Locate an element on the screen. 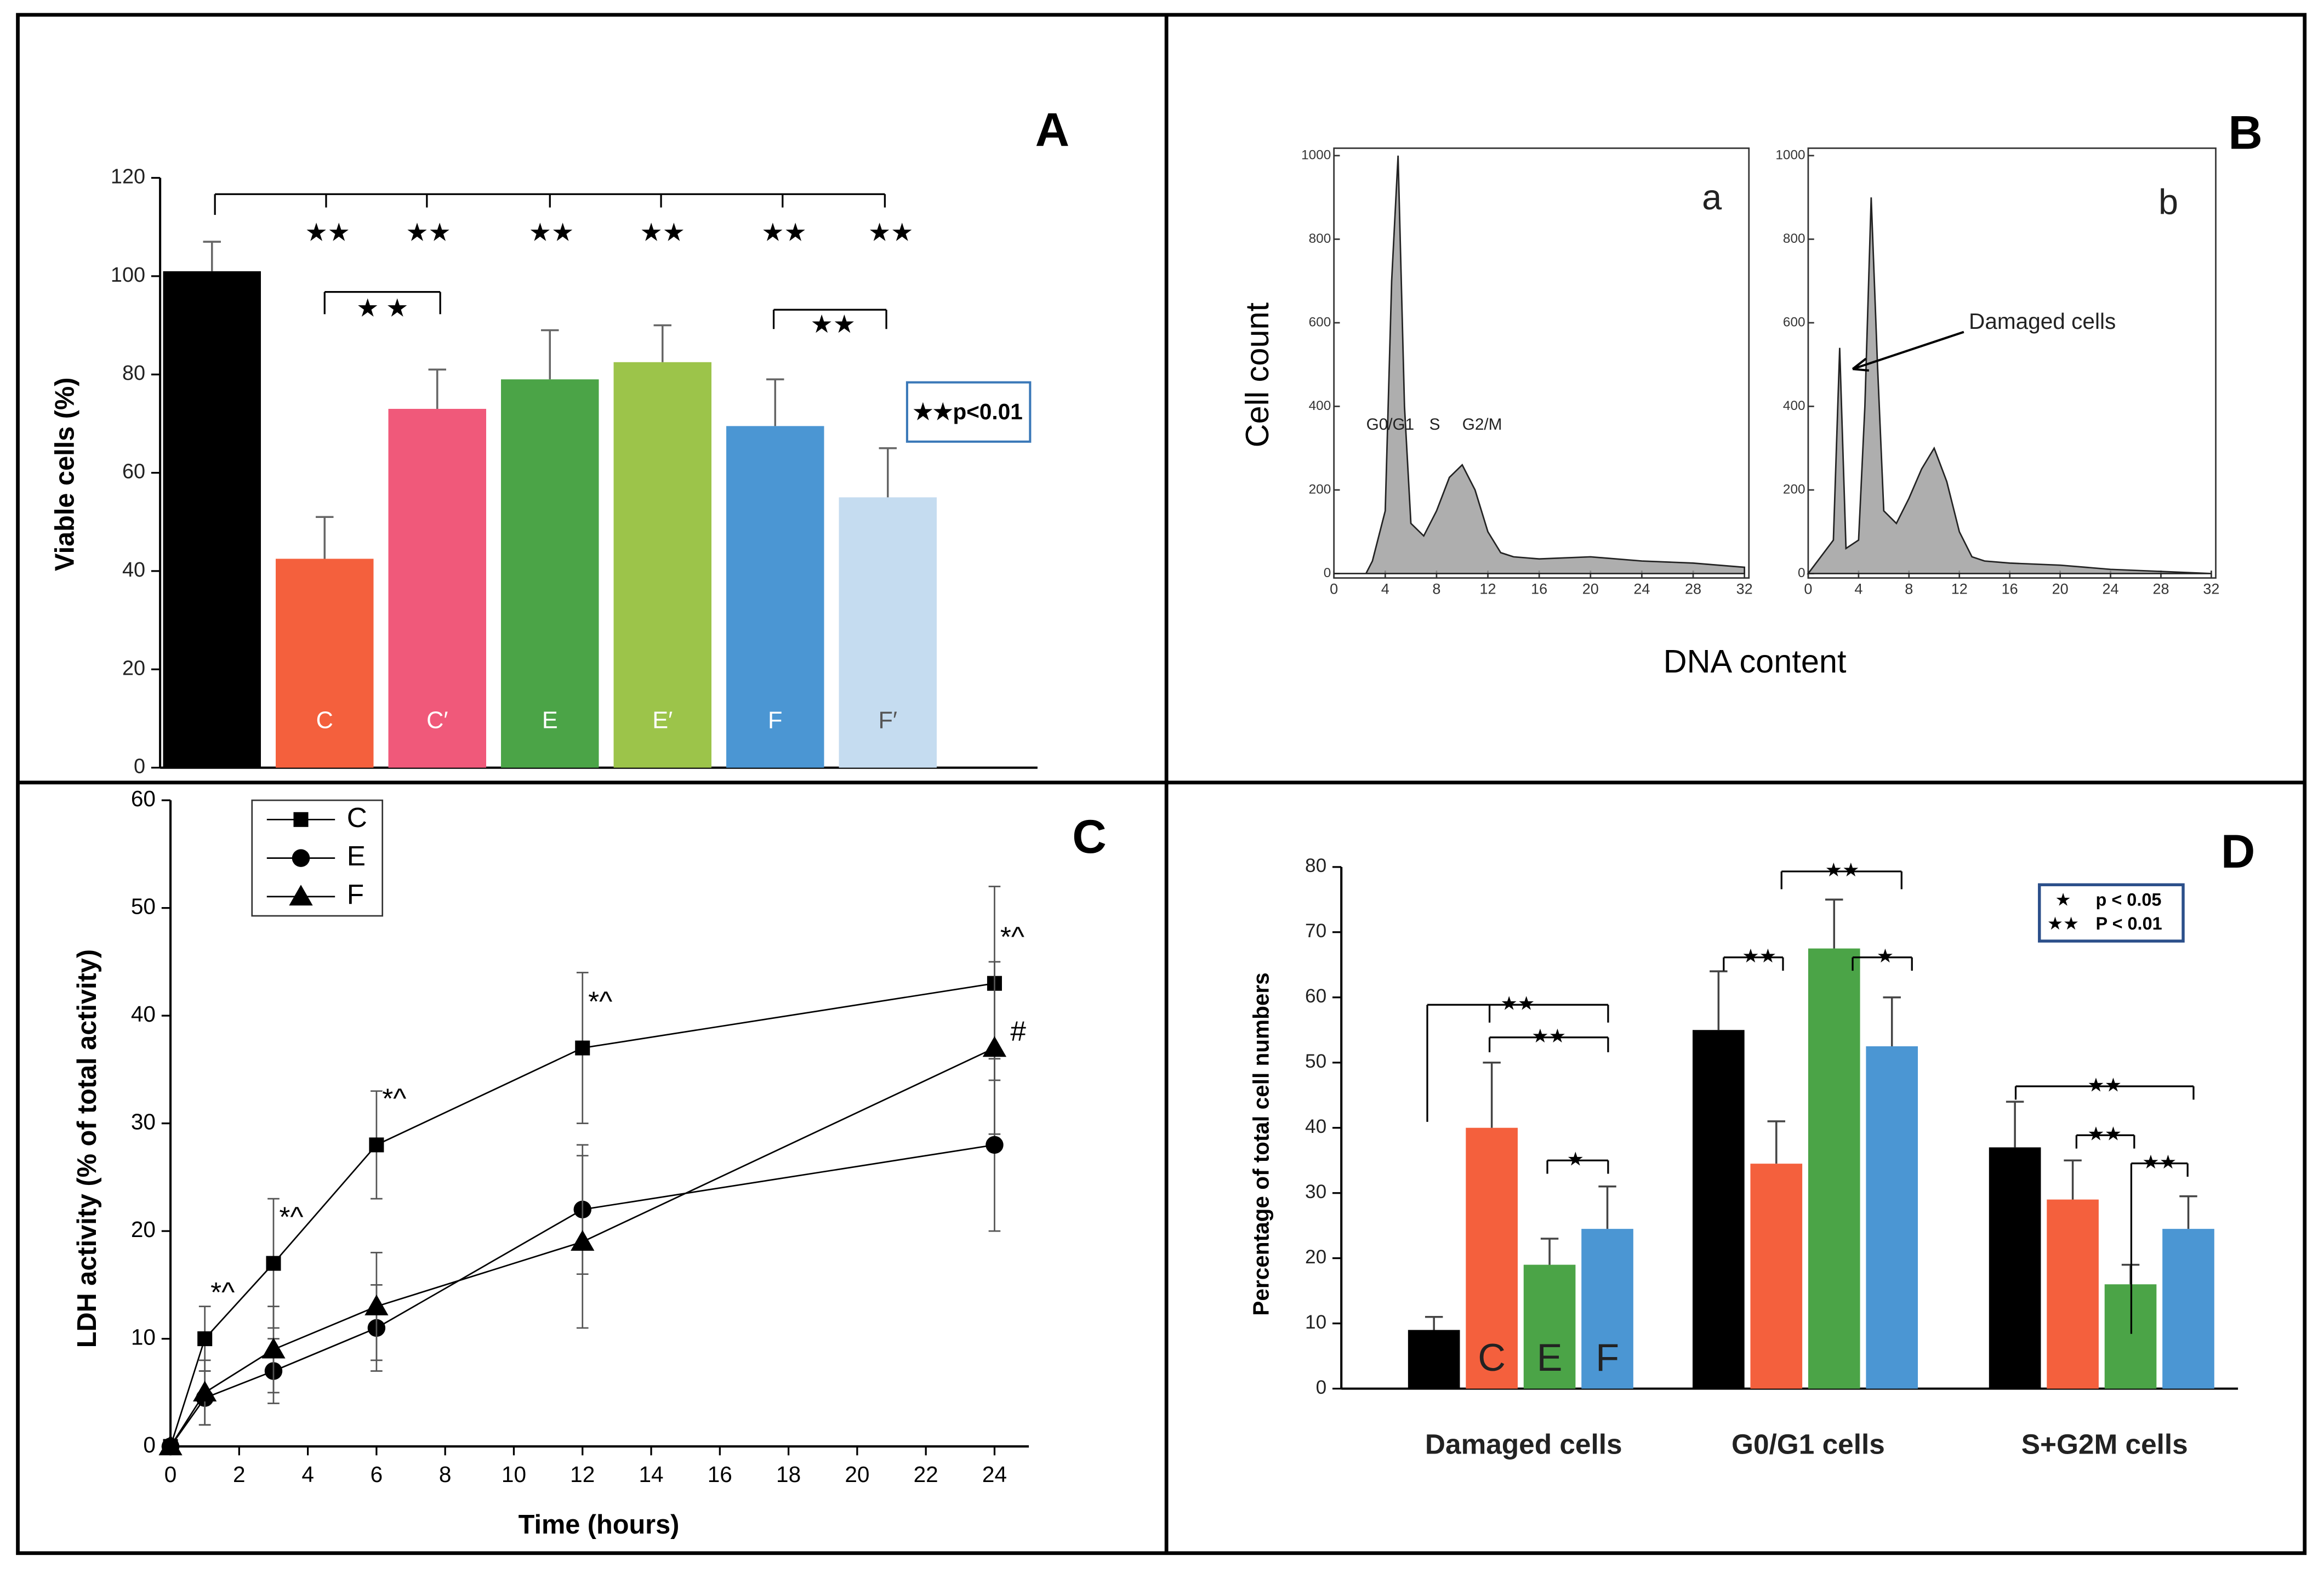 This screenshot has width=2324, height=1573. x-tick-label: Damaged cells is located at coordinates (1523, 1444).